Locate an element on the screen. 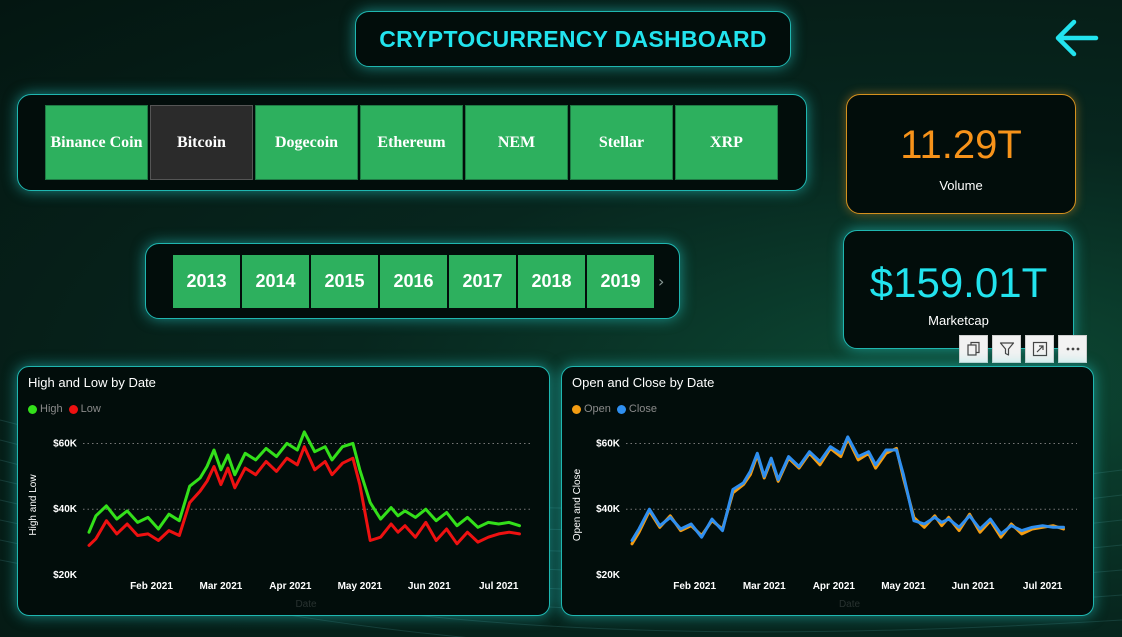 Image resolution: width=1122 pixels, height=637 pixels. coin-label: NEM is located at coordinates (516, 142).